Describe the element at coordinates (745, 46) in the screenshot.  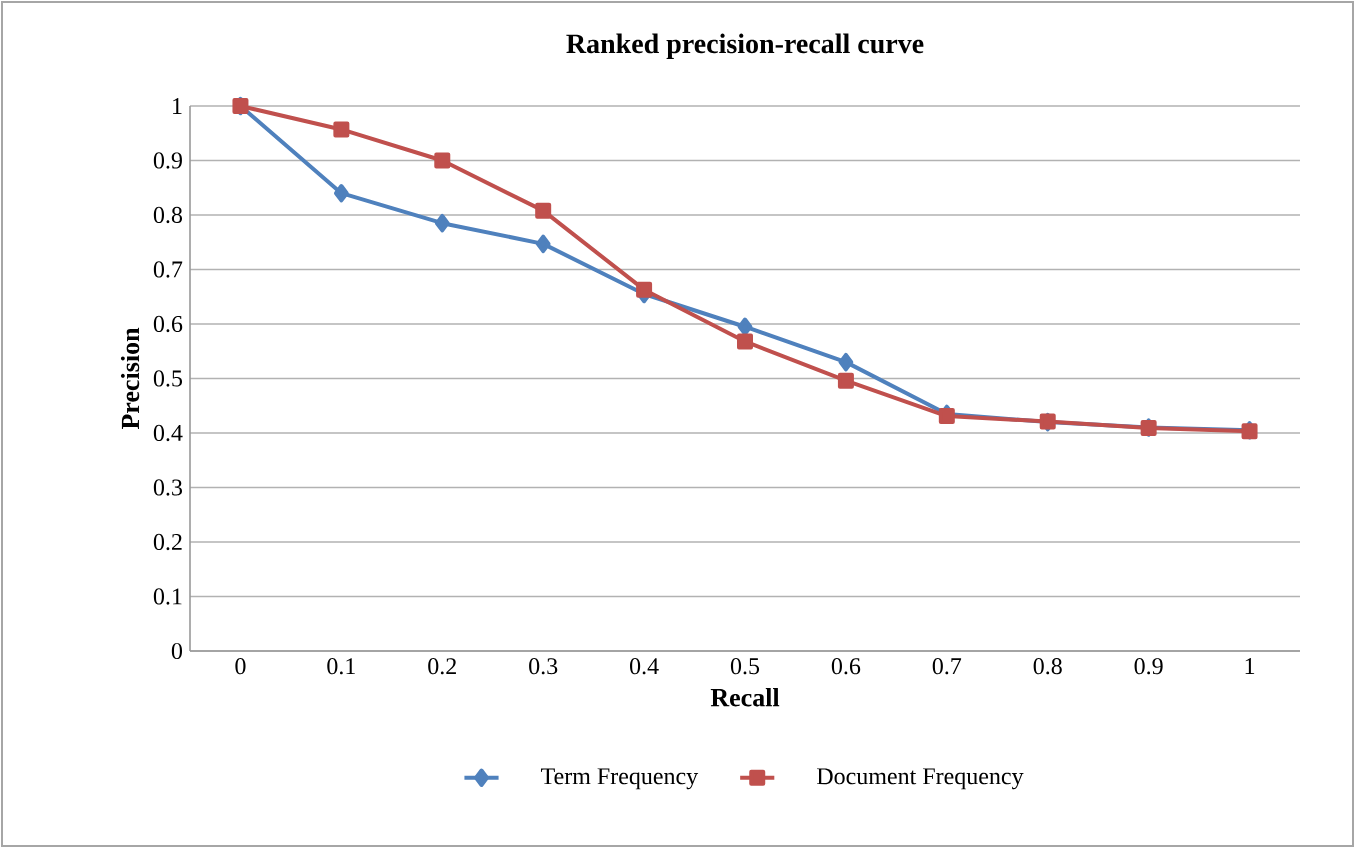
I see `chart-title: Ranked precision-recall curve` at that location.